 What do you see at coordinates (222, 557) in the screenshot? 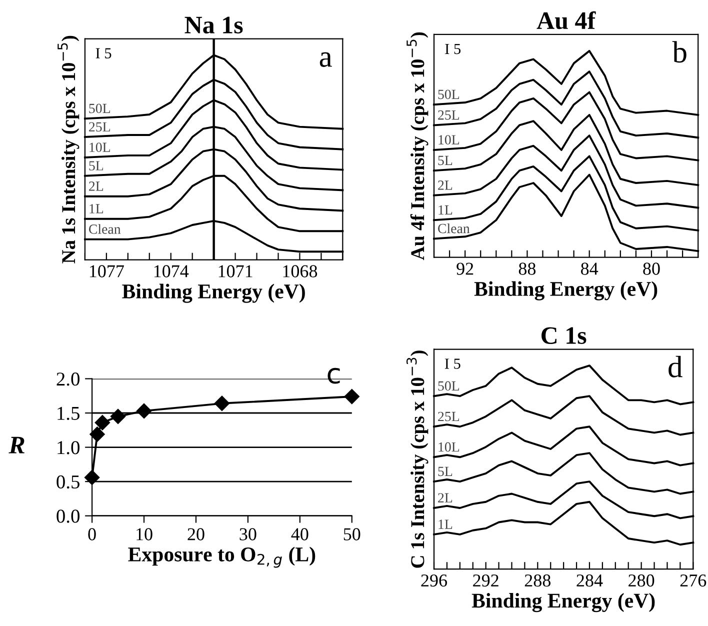
I see `x-axis-title: Exposure to O$_{2,g}$ (L)` at bounding box center [222, 557].